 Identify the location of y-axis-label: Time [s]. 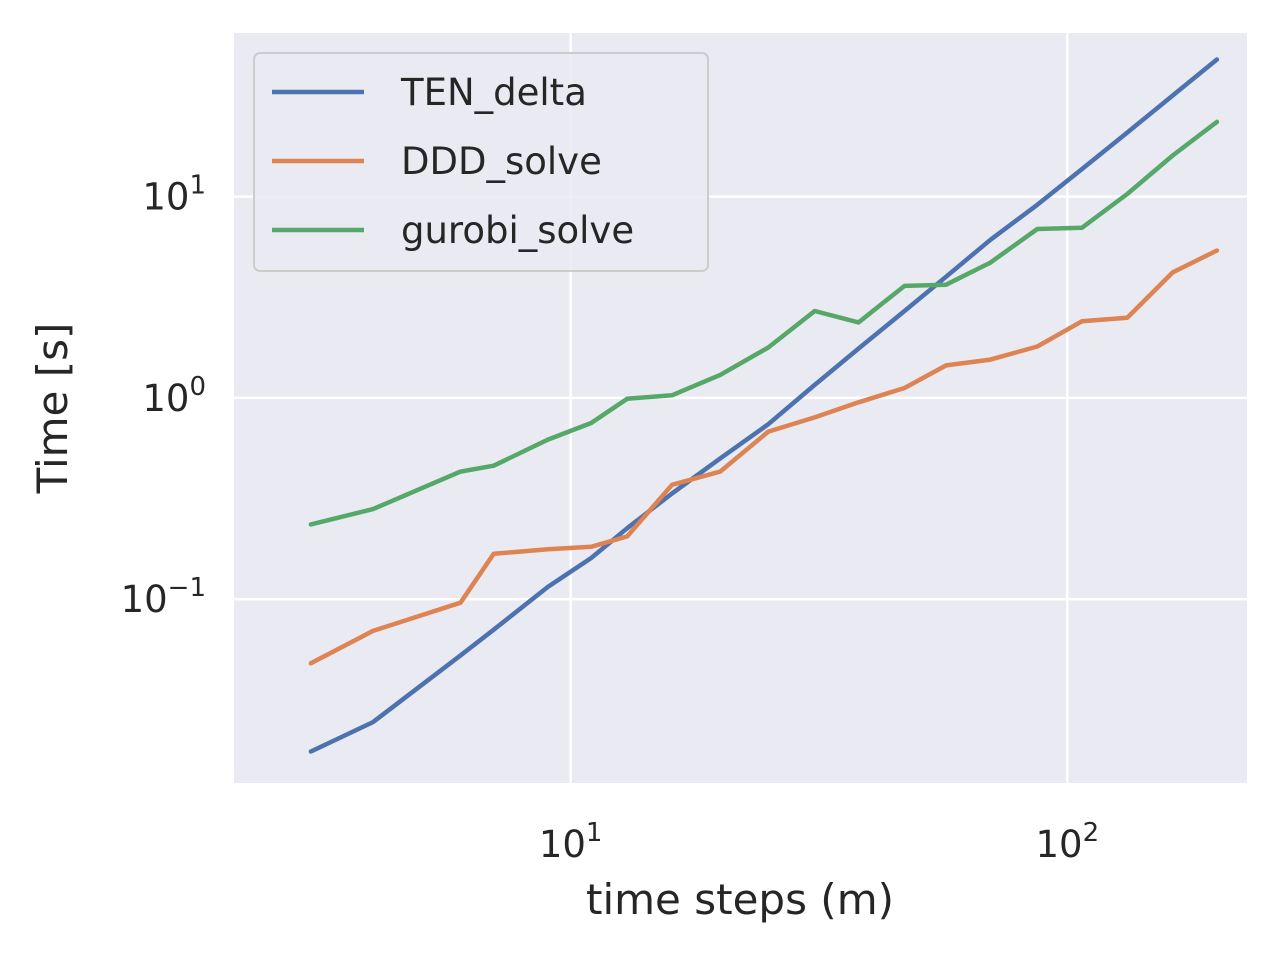
(52, 409).